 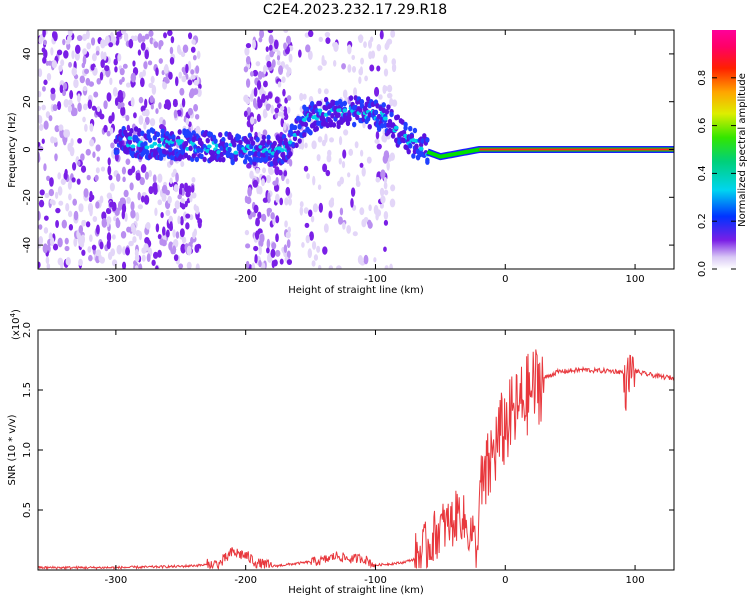 What do you see at coordinates (702, 269) in the screenshot?
I see `colorbar-tick-label: 0.0` at bounding box center [702, 269].